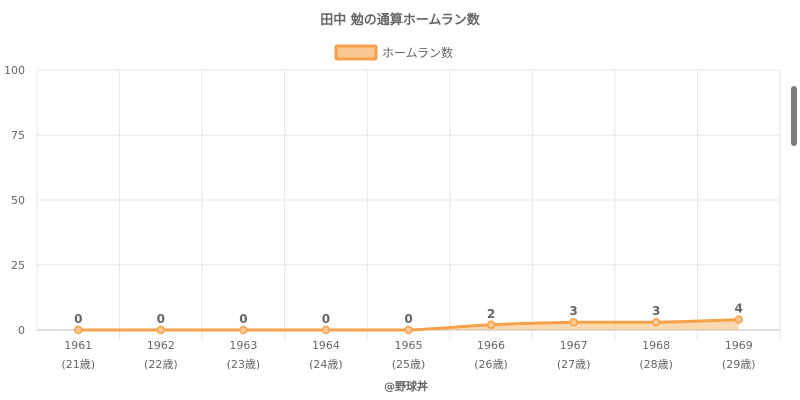 The height and width of the screenshot is (400, 800). I want to click on x-tick-label: 1969, so click(739, 345).